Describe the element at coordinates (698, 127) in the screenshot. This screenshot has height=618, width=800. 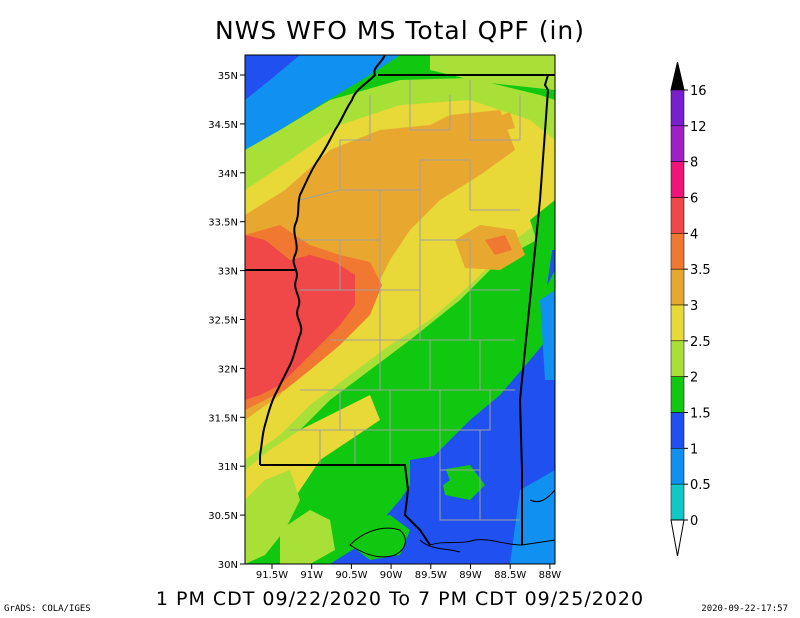
I see `colorbar-label: 12` at that location.